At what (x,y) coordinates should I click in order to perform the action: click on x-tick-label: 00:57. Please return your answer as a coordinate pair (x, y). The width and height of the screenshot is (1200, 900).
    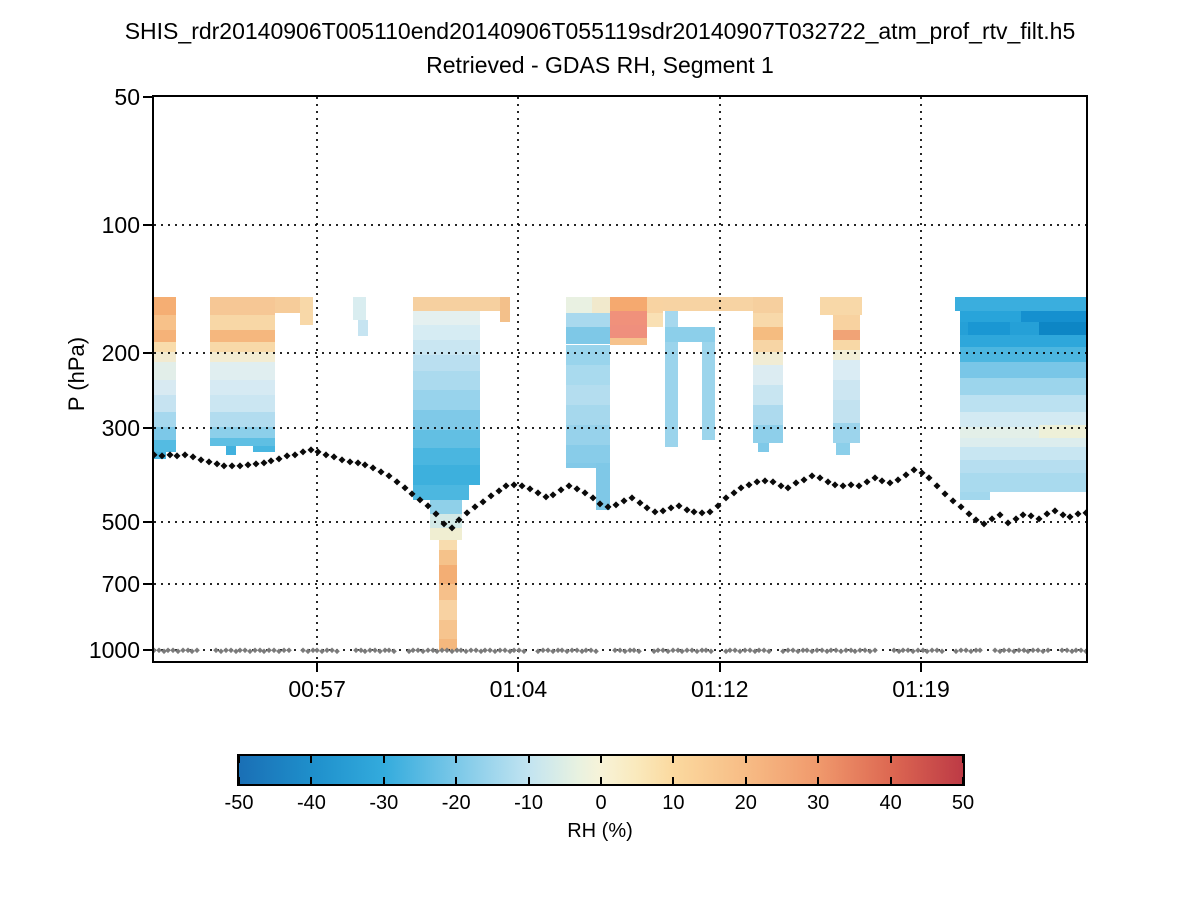
    Looking at the image, I should click on (317, 689).